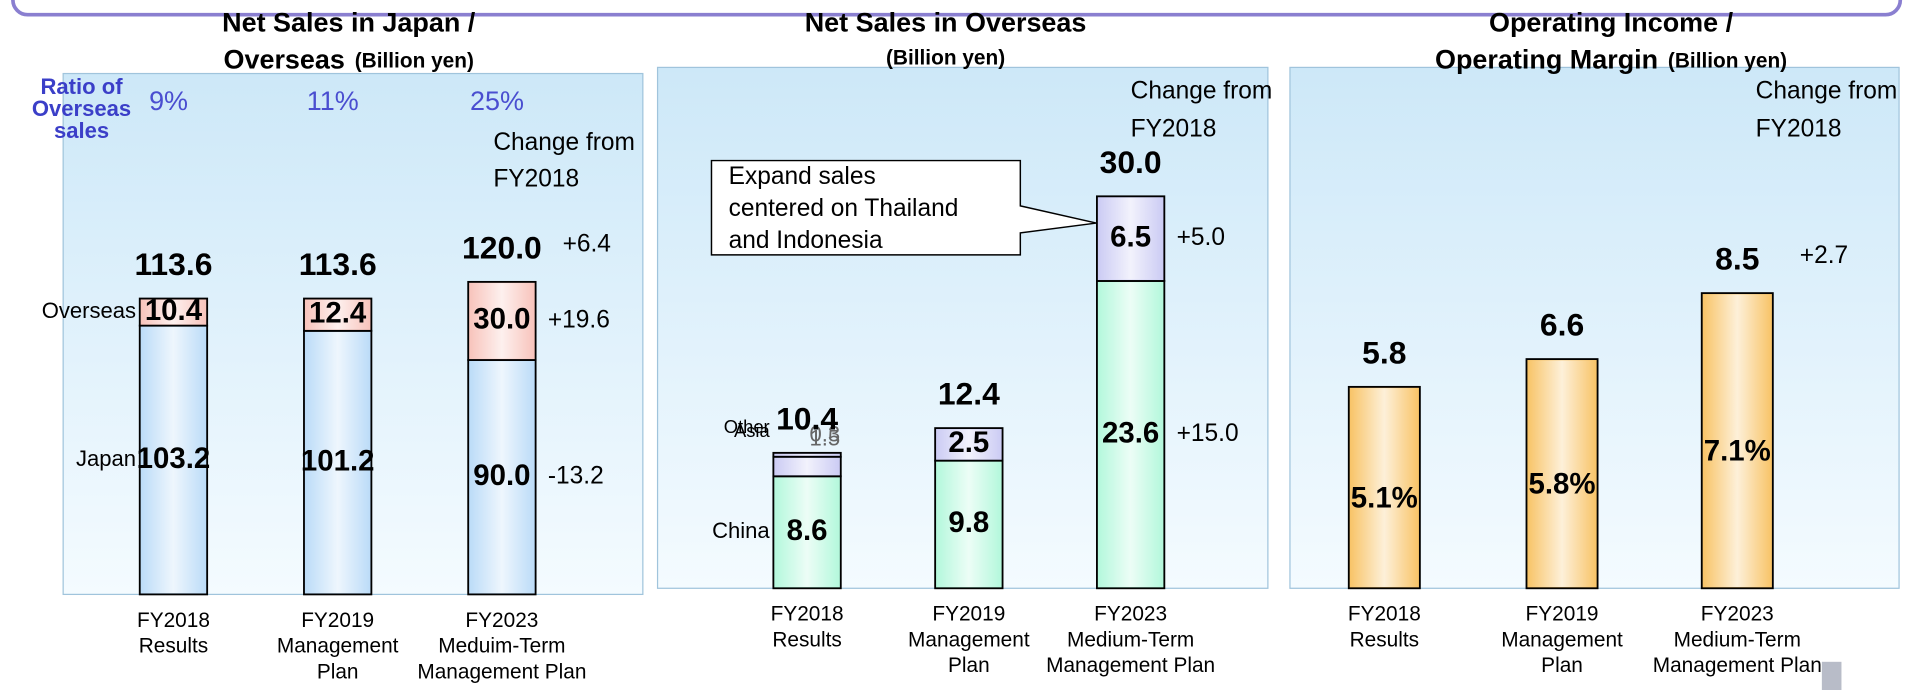 The height and width of the screenshot is (690, 1923). What do you see at coordinates (338, 460) in the screenshot?
I see `value-label: 101.2` at bounding box center [338, 460].